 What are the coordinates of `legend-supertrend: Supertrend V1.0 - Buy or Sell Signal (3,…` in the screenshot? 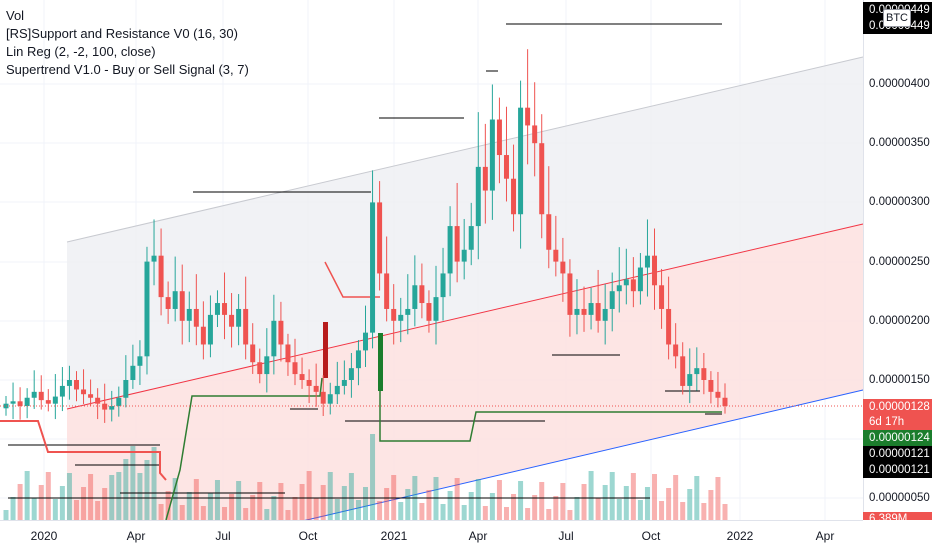 It's located at (127, 69).